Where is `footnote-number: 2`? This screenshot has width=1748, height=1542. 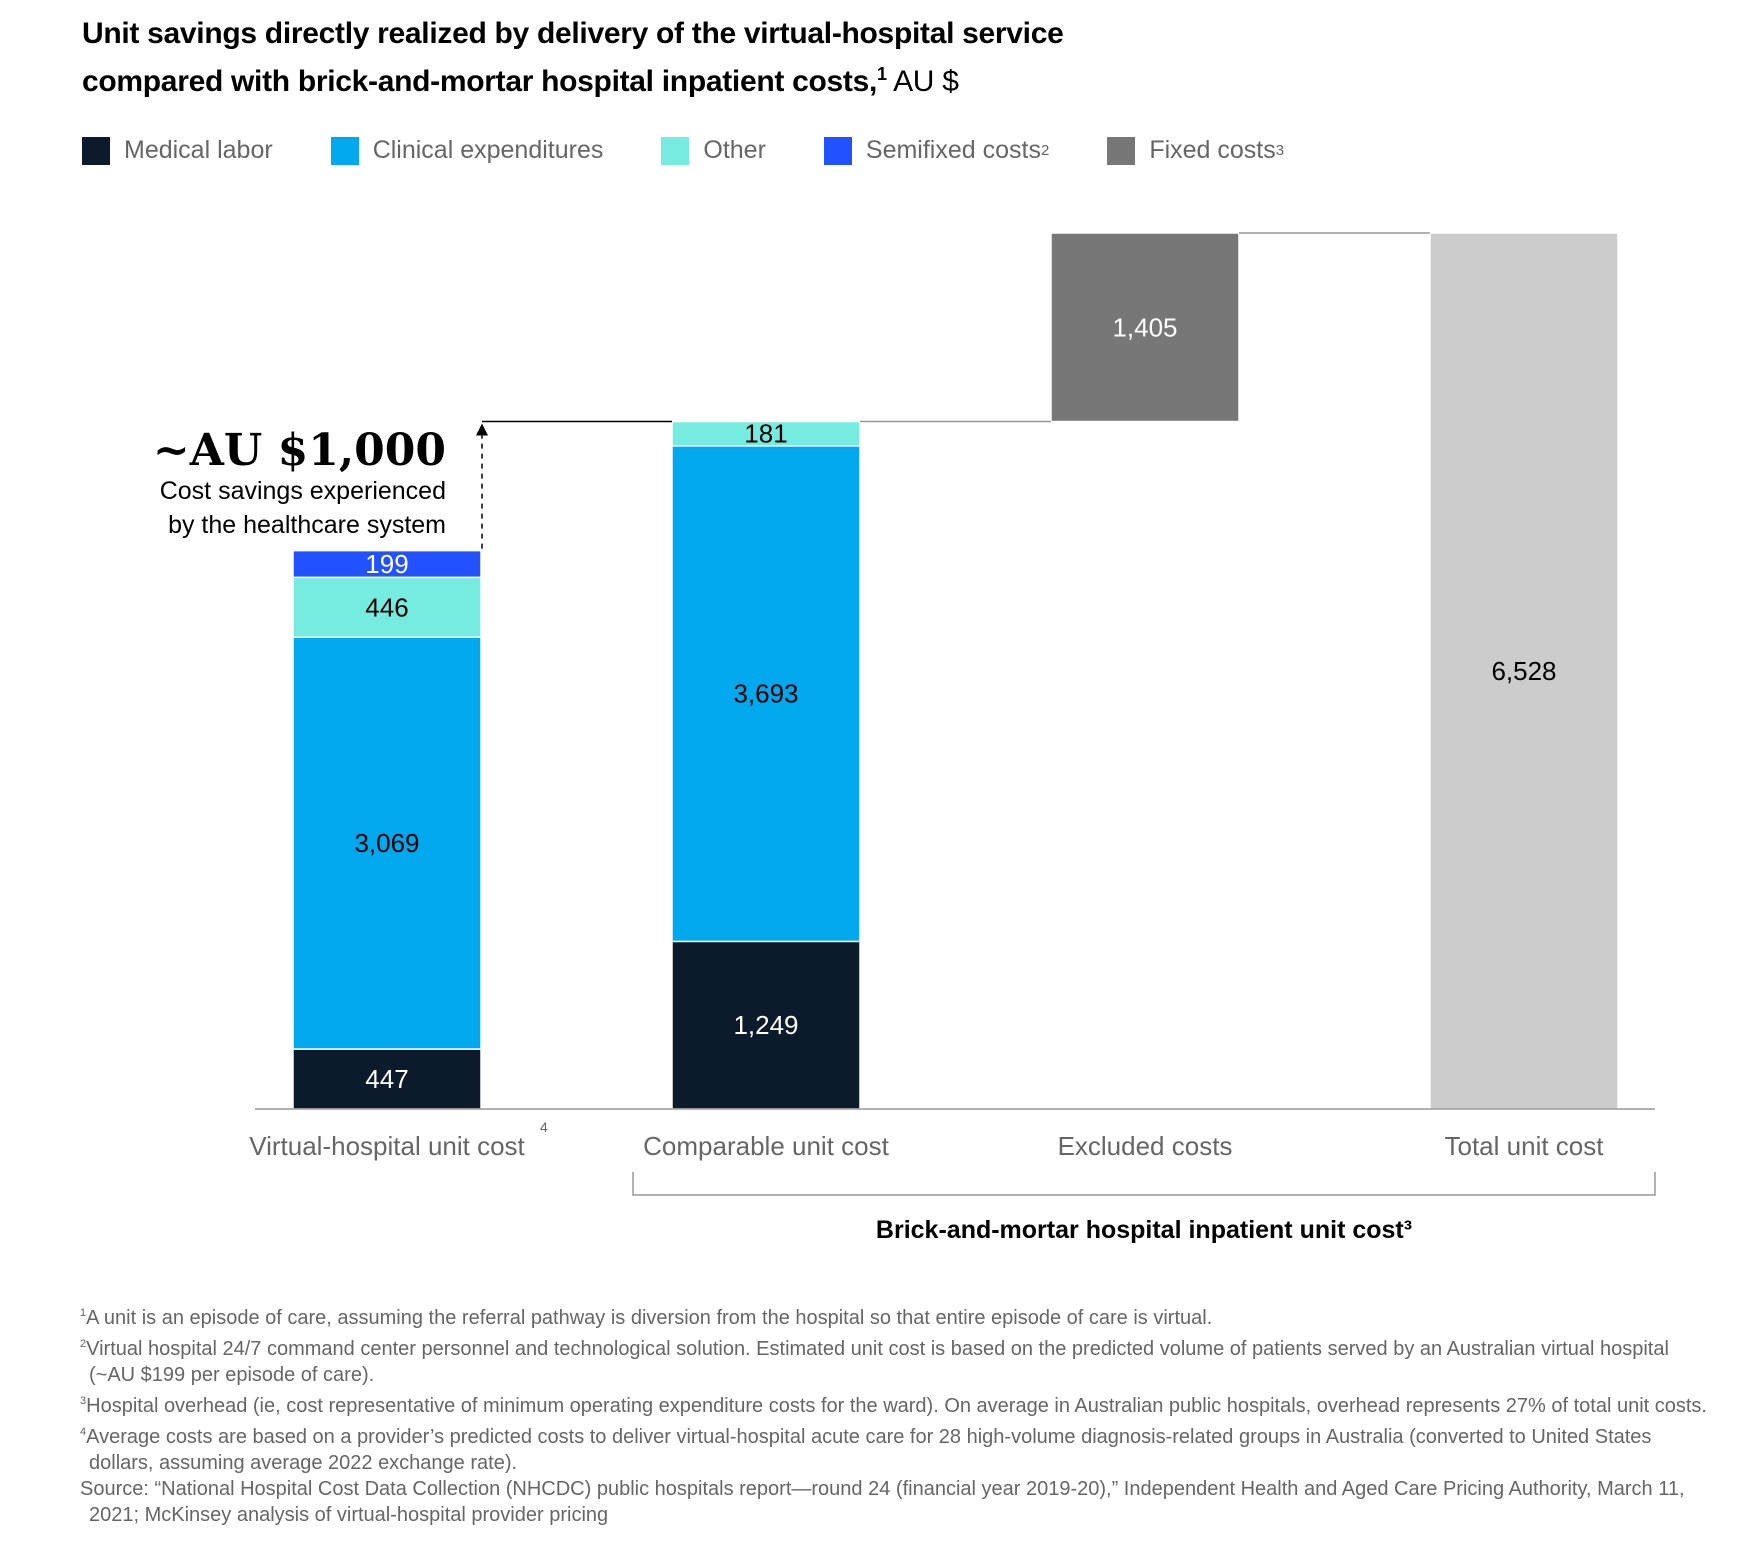
footnote-number: 2 is located at coordinates (83, 1344).